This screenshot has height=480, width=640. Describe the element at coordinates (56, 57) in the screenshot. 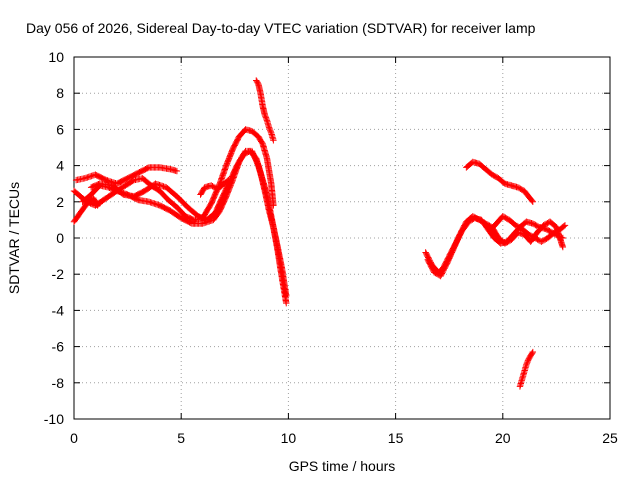

I see `y-tick-label: 10` at that location.